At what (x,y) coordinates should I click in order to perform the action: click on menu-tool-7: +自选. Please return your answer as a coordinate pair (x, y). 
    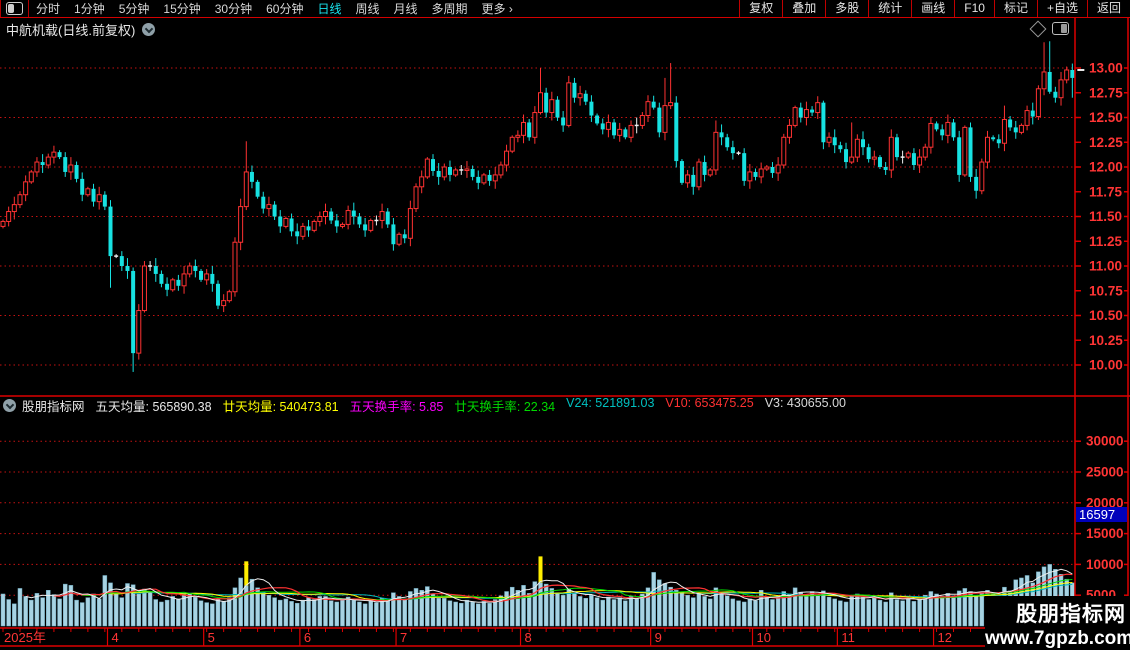
    Looking at the image, I should click on (1061, 8).